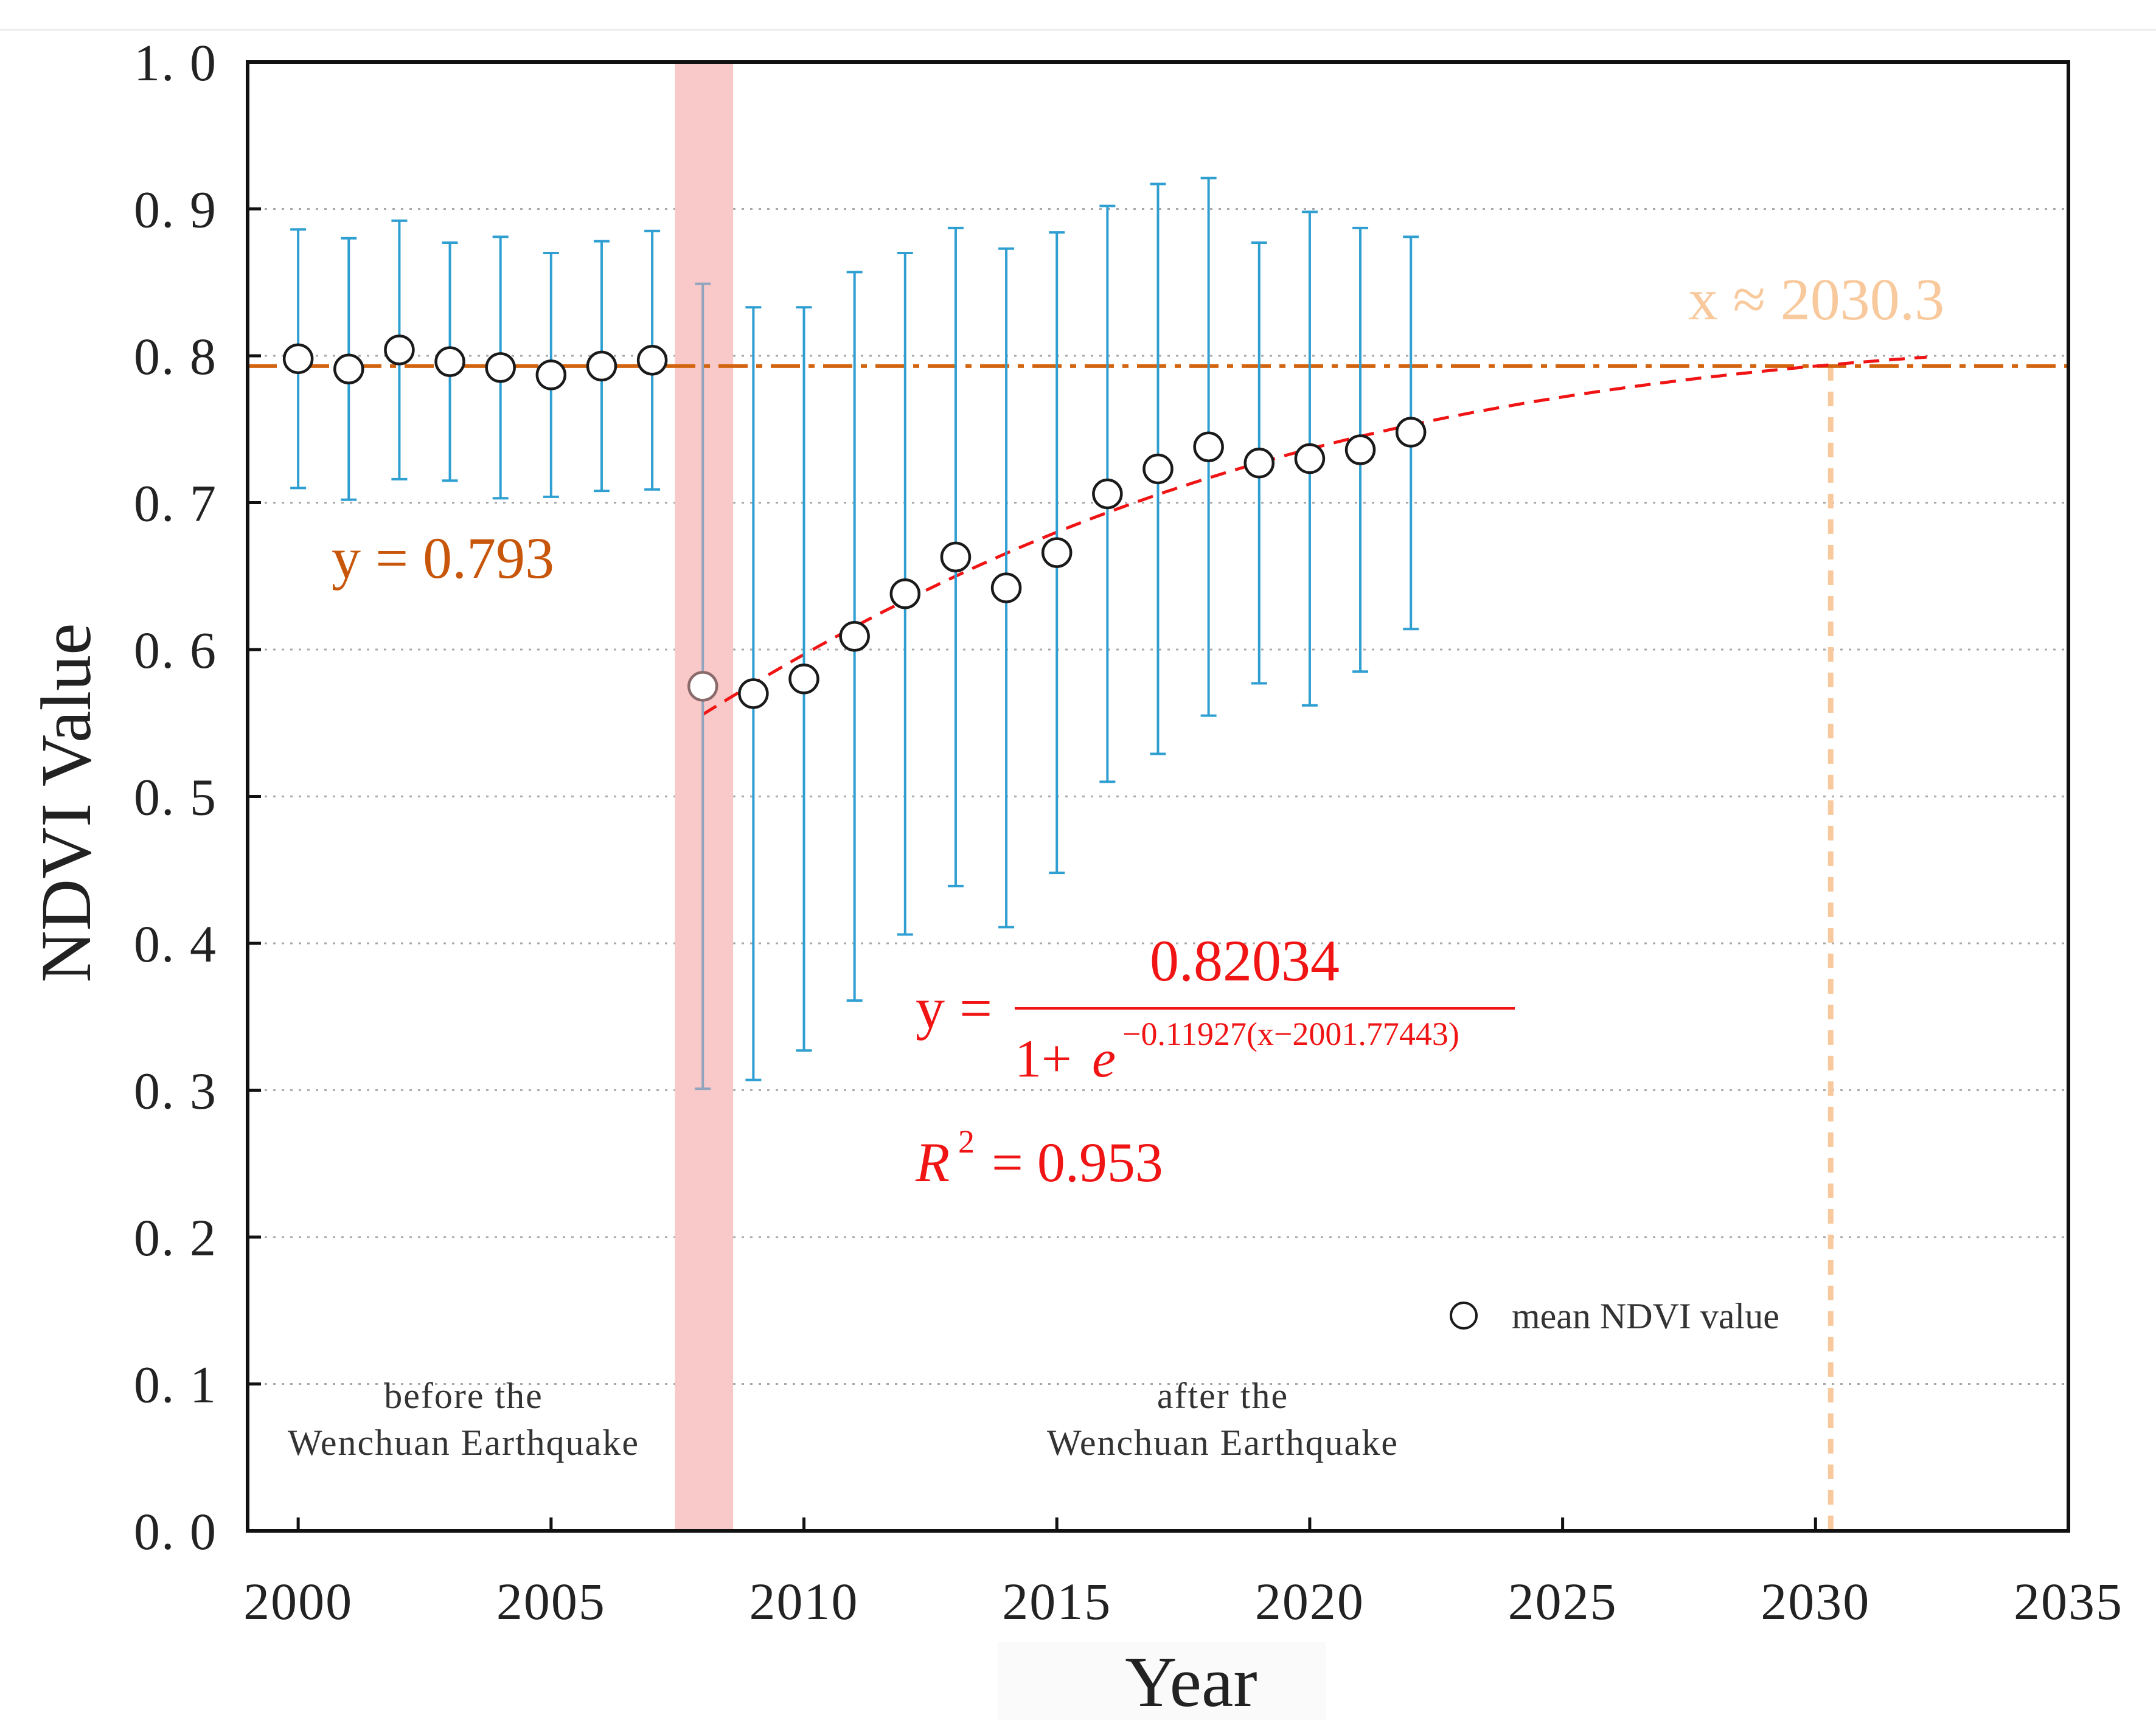 The image size is (2156, 1720). I want to click on x-tick-label-6: 2030, so click(1816, 1601).